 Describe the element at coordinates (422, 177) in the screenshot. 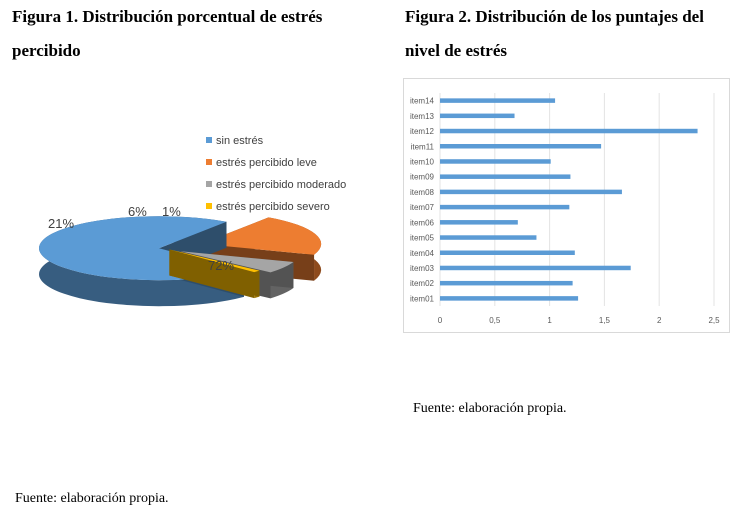

I see `y-tick-label-item09: item09` at that location.